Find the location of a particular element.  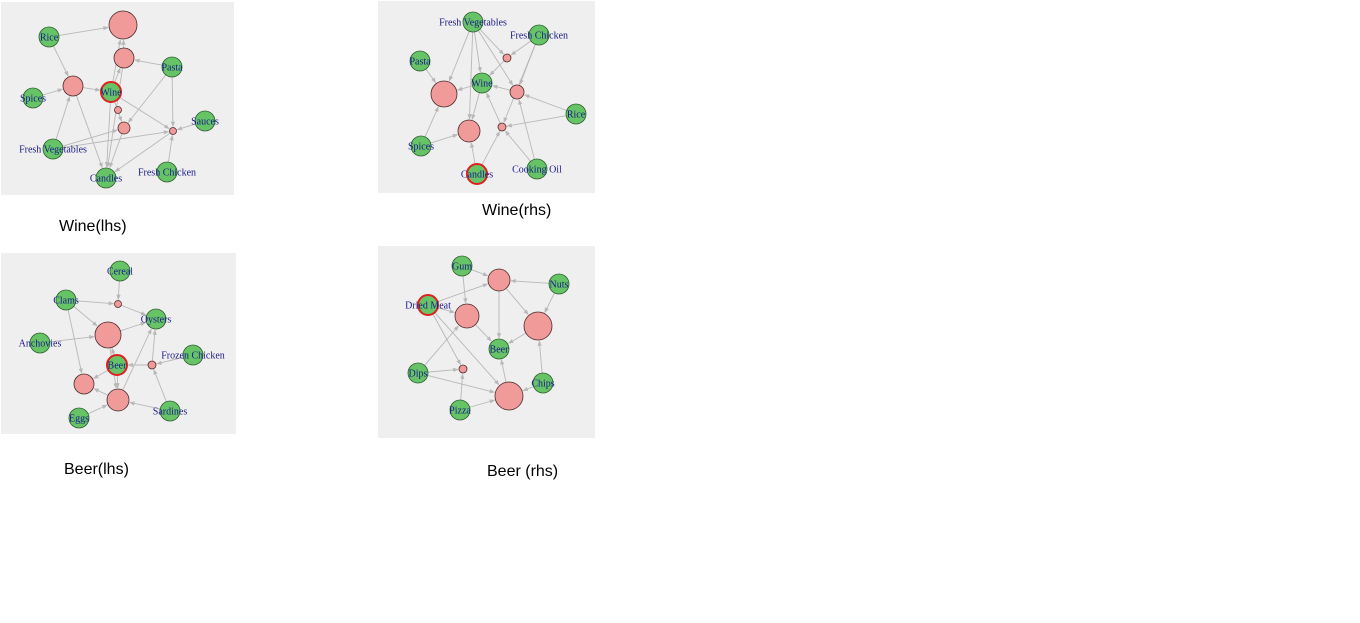

item-label: Dried Meat is located at coordinates (428, 306).